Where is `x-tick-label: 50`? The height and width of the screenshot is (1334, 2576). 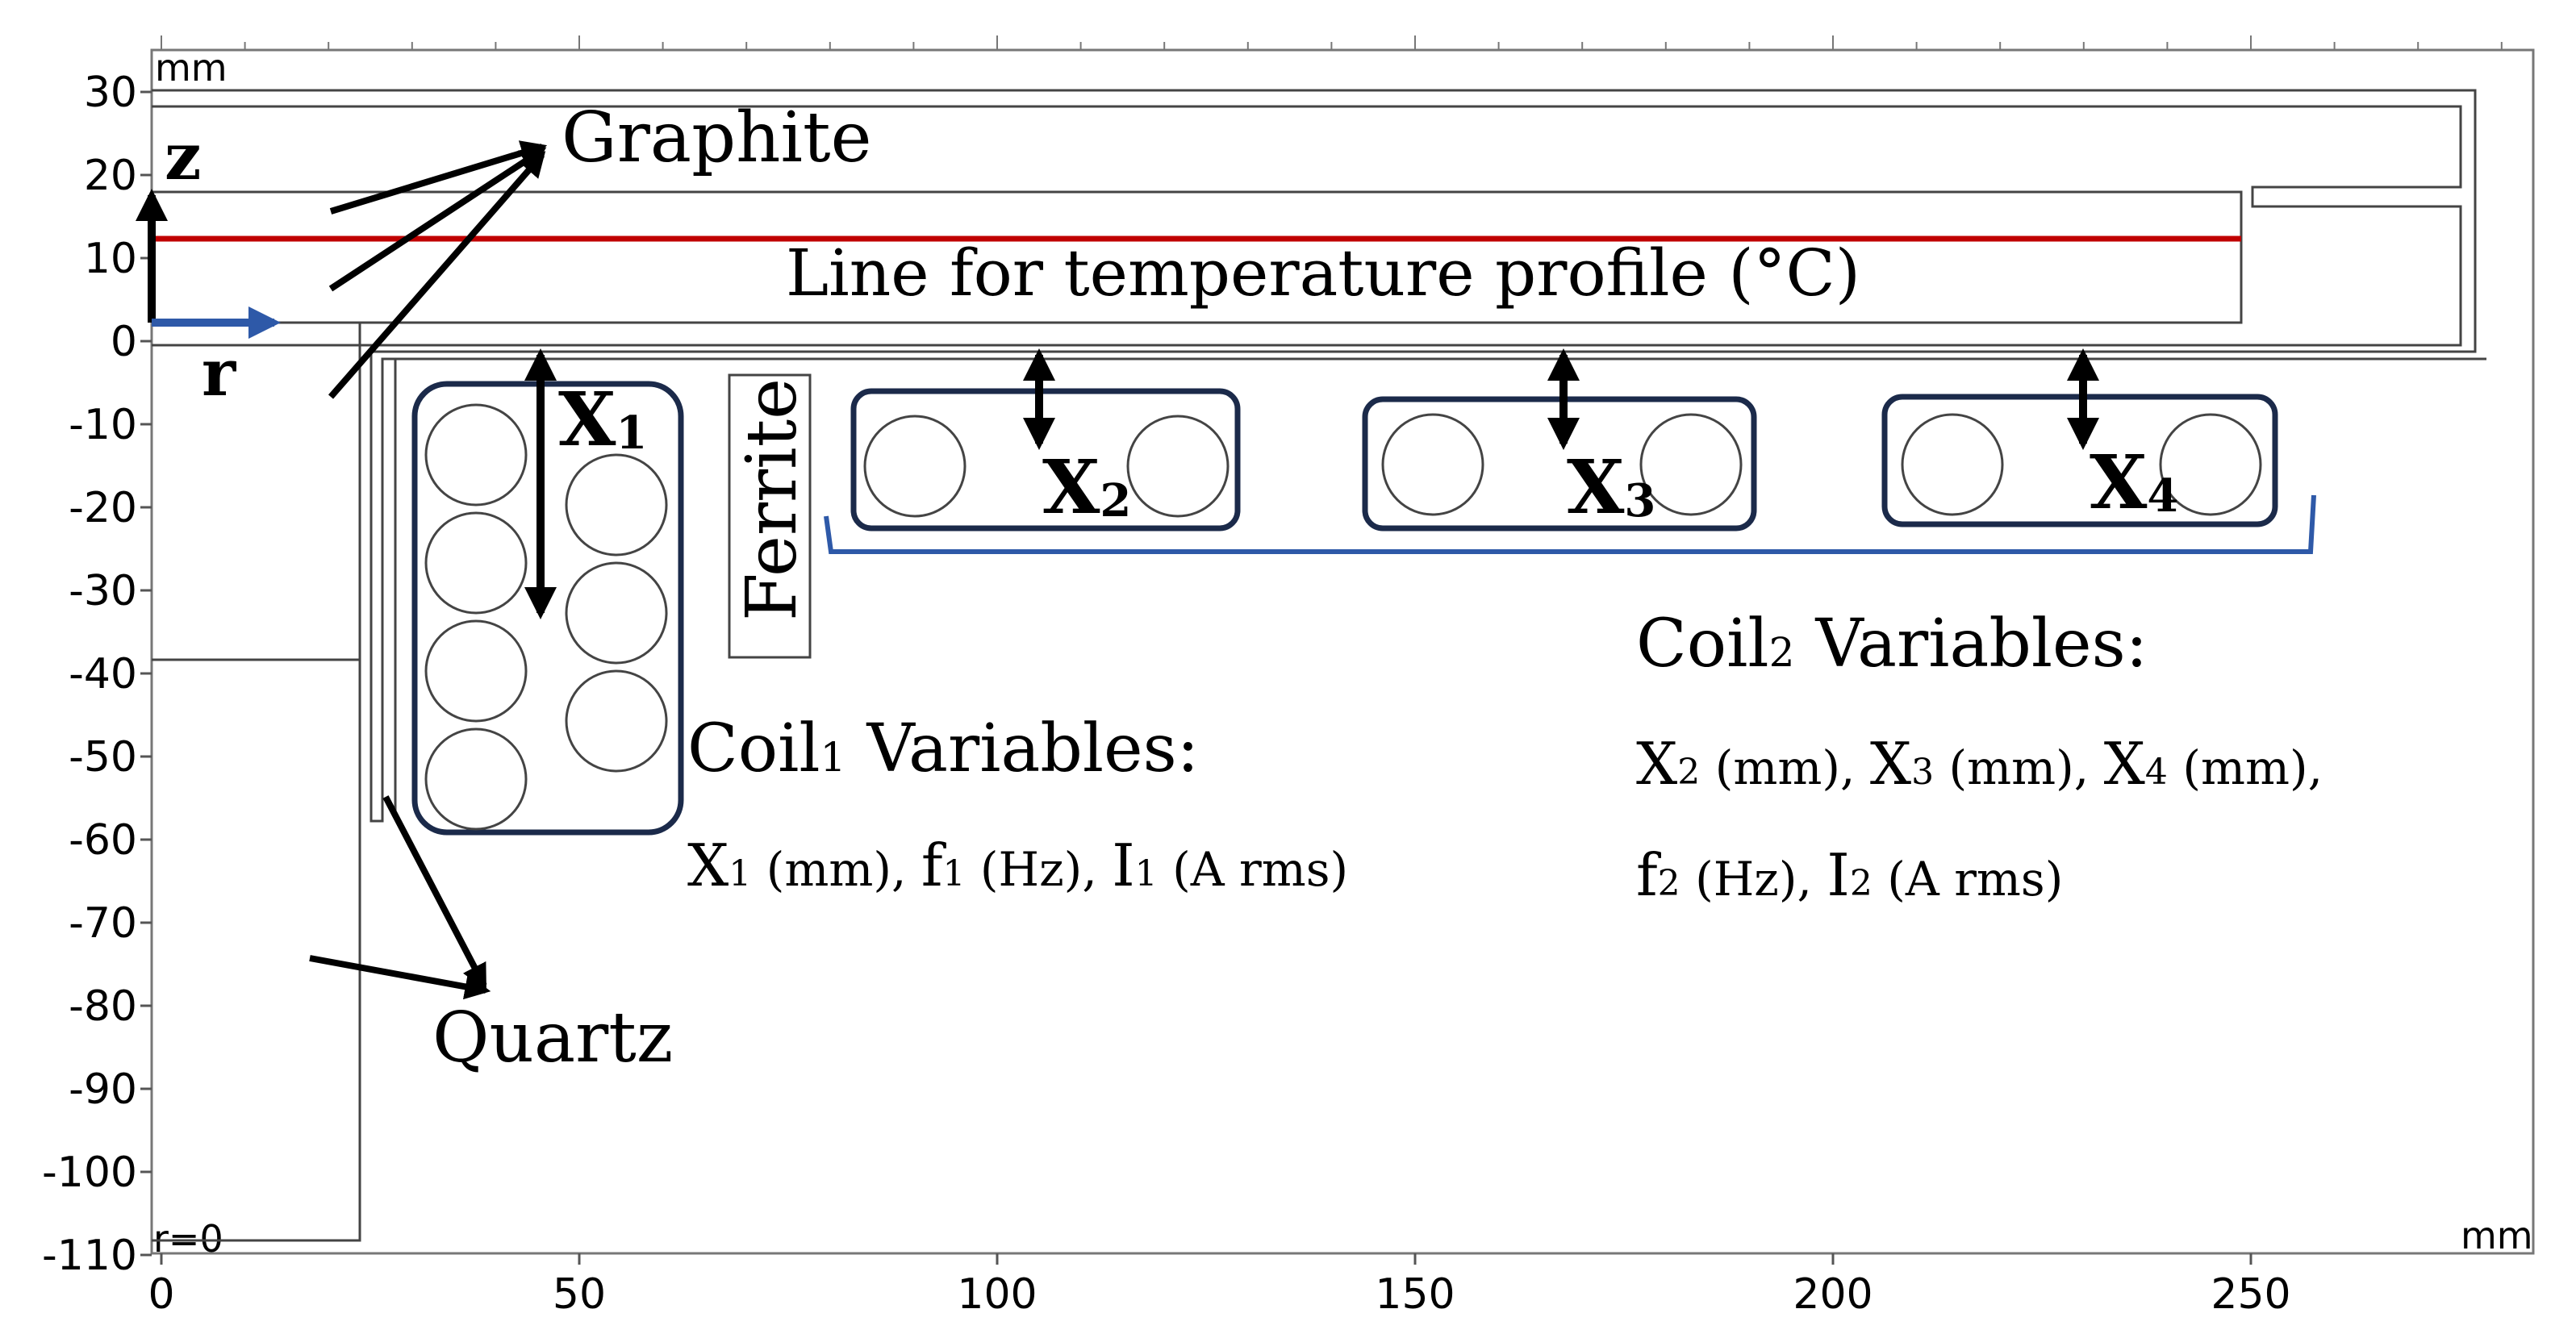 x-tick-label: 50 is located at coordinates (580, 1294).